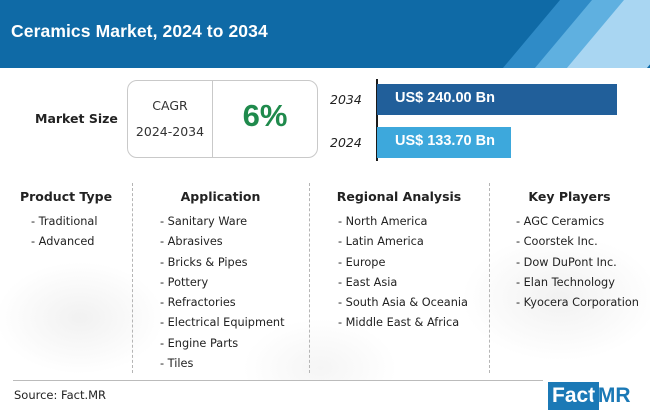 The image size is (650, 413). What do you see at coordinates (139, 31) in the screenshot?
I see `page-title: Ceramics Market, 2024 to 2034` at bounding box center [139, 31].